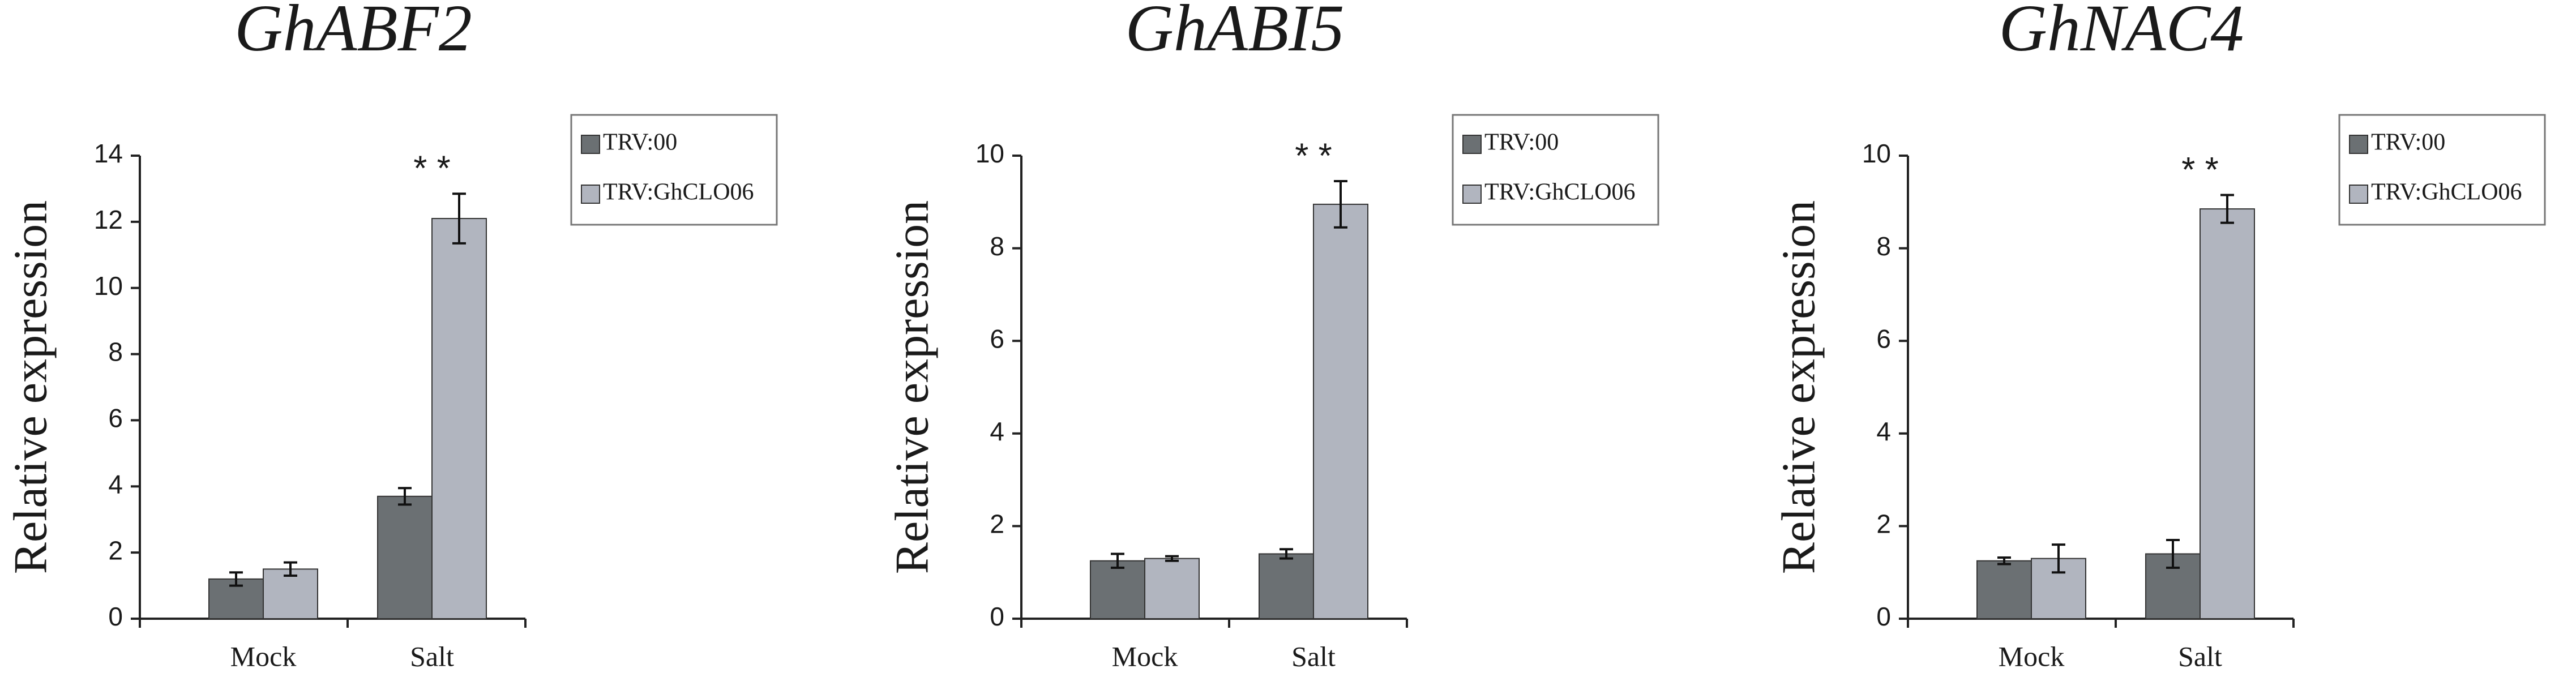 The image size is (2576, 677). I want to click on y-tick-label: 12, so click(108, 220).